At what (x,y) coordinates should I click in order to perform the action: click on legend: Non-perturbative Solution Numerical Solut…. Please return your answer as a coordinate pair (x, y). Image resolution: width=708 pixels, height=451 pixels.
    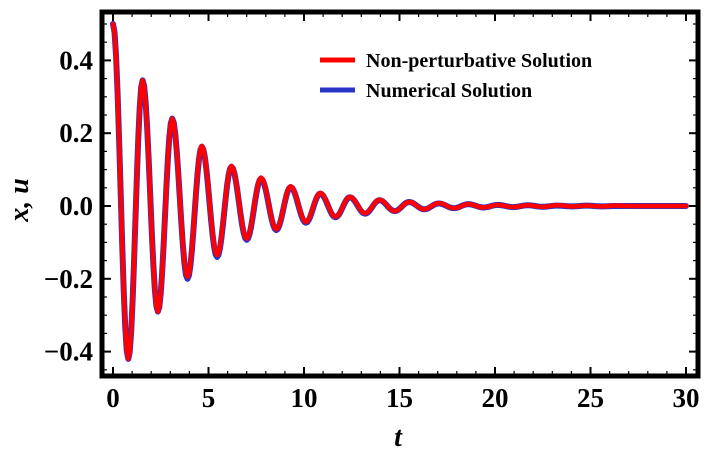
    Looking at the image, I should click on (456, 76).